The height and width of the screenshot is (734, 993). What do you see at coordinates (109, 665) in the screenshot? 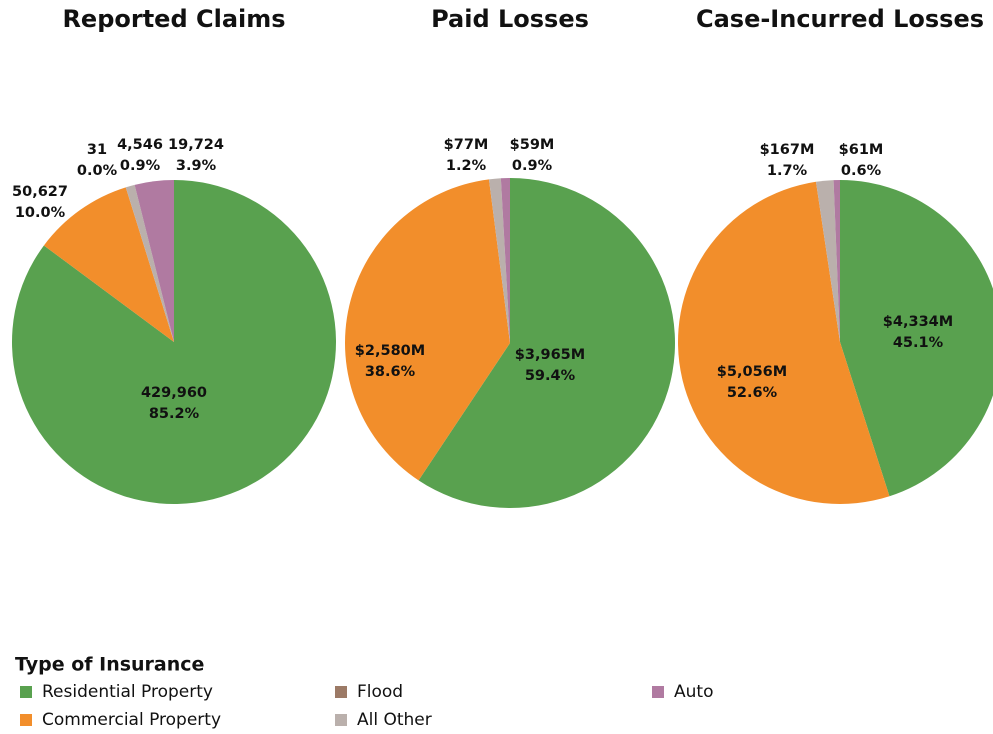
I see `legend-title: Type of Insurance` at bounding box center [109, 665].